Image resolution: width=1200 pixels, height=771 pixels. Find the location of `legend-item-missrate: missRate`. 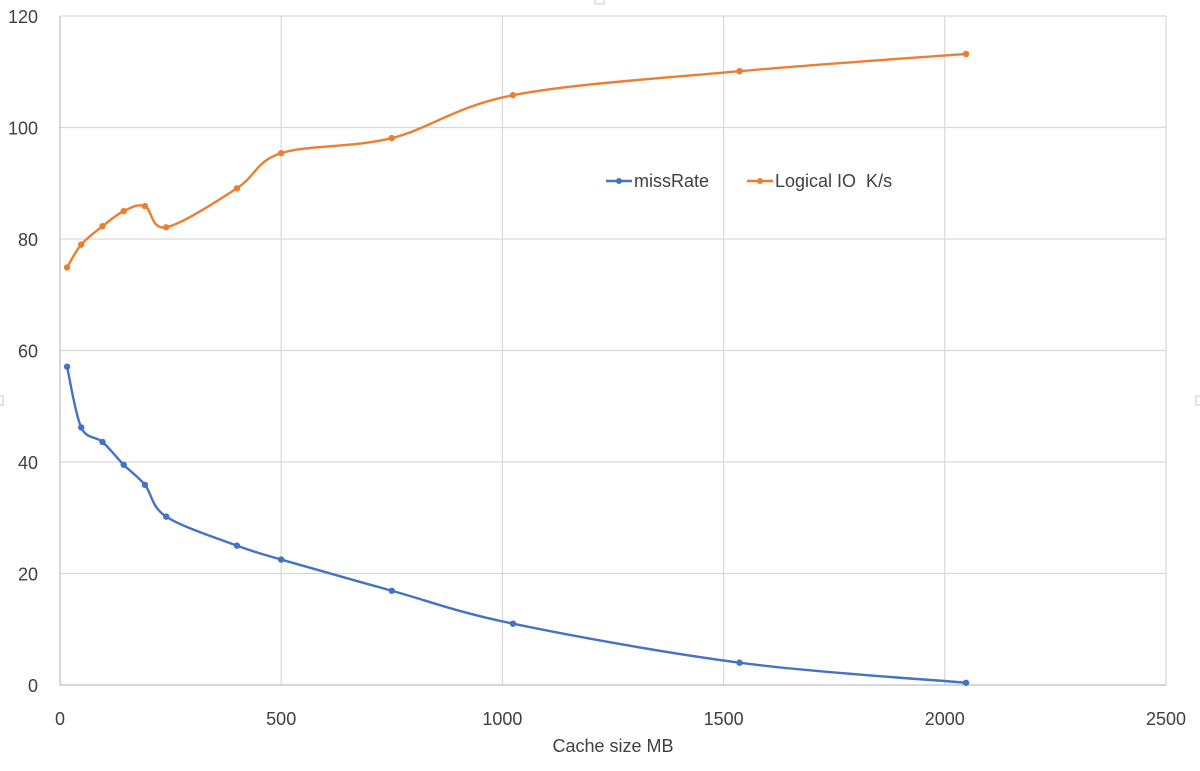

legend-item-missrate: missRate is located at coordinates (657, 181).